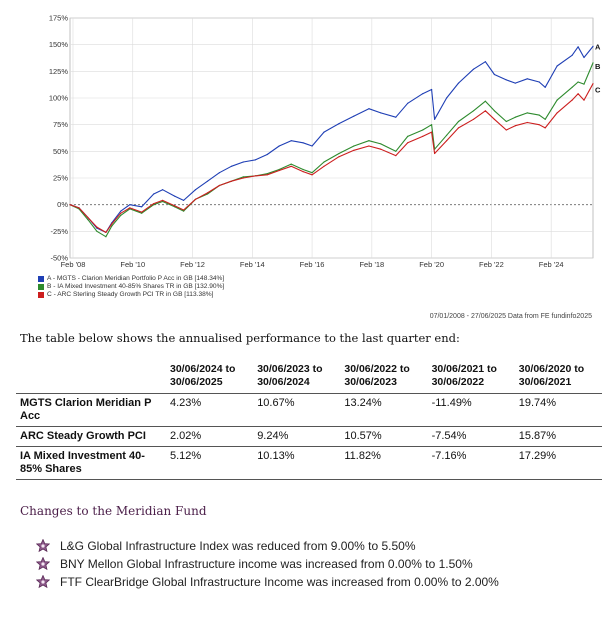 This screenshot has width=612, height=624. What do you see at coordinates (471, 410) in the screenshot?
I see `row-value: -11.49%` at bounding box center [471, 410].